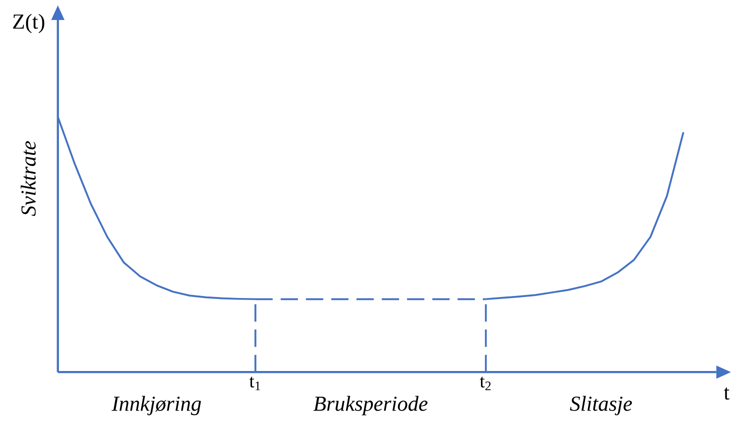 This screenshot has height=428, width=734. What do you see at coordinates (28, 24) in the screenshot?
I see `y-axis-title: Z(t)` at bounding box center [28, 24].